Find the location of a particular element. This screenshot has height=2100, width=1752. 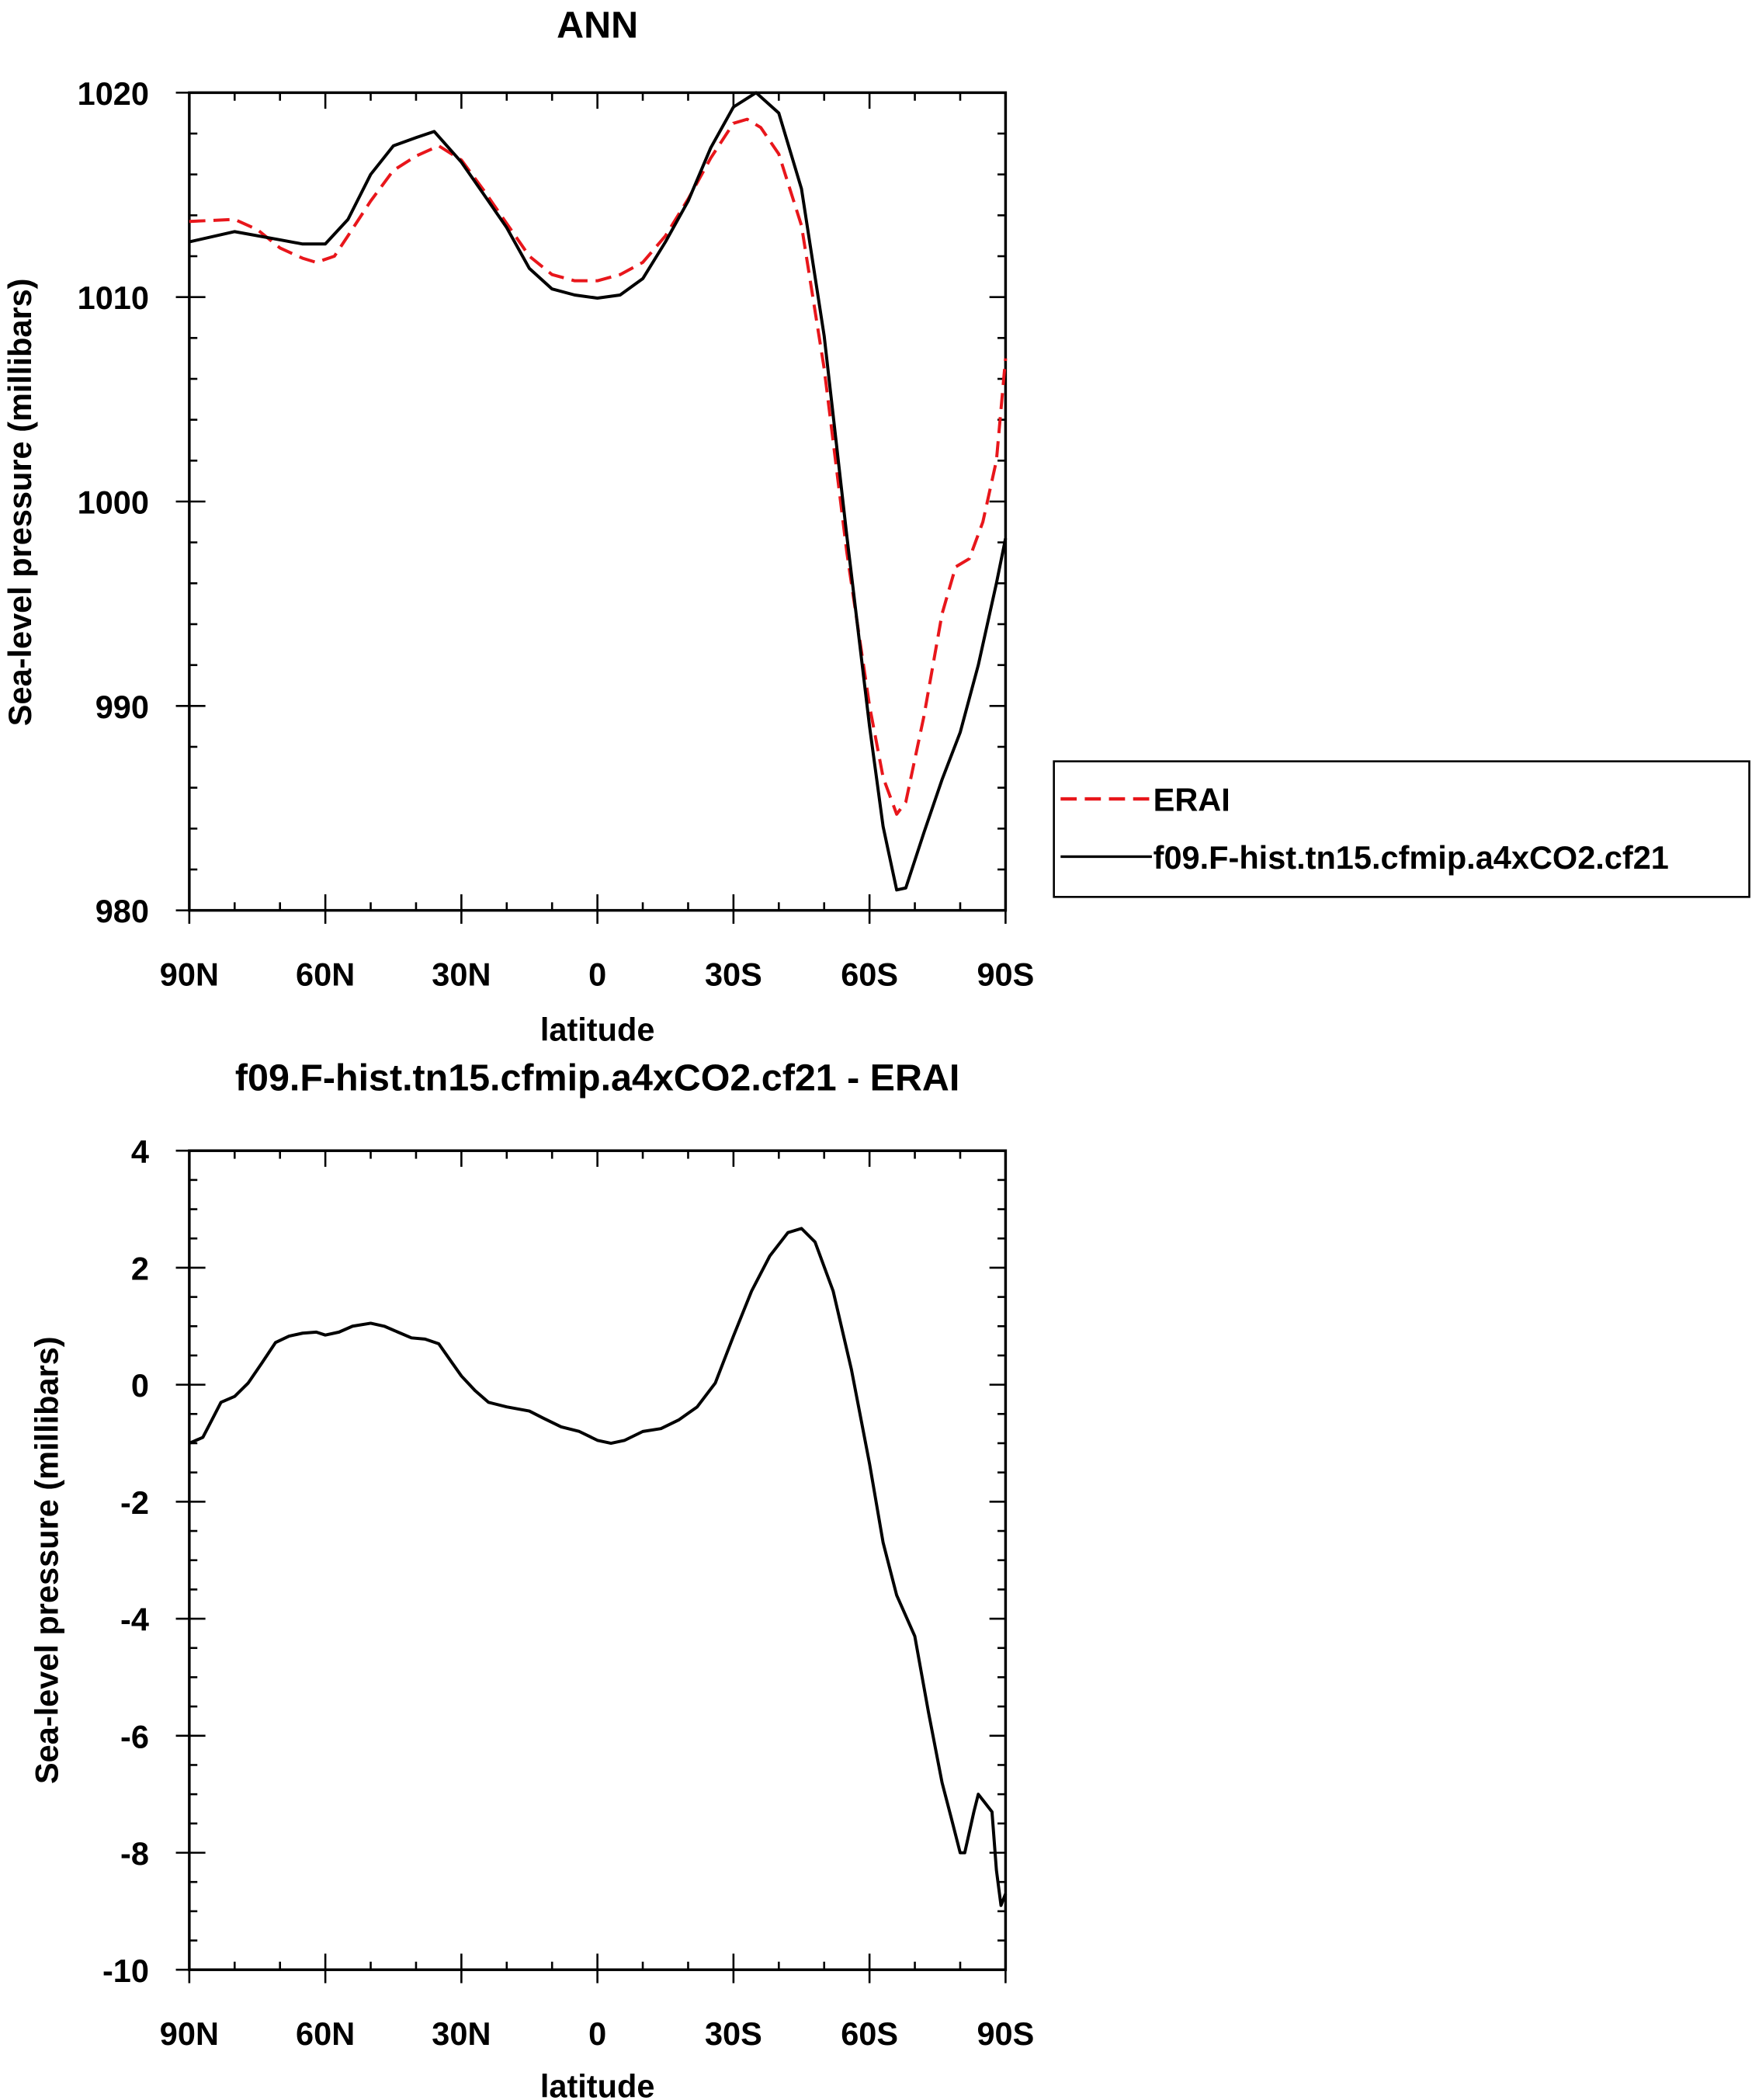

y-tick-label: 2 is located at coordinates (140, 1268).